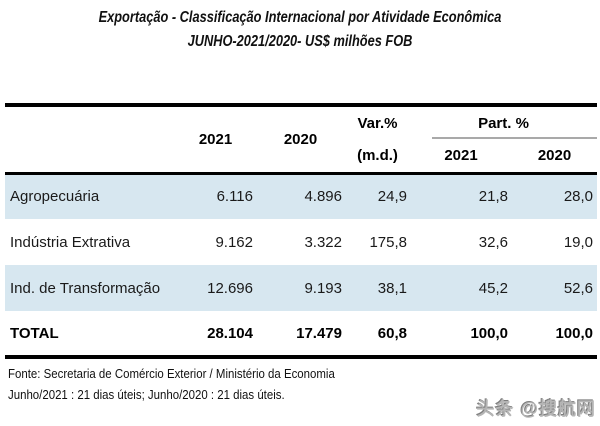  What do you see at coordinates (55, 197) in the screenshot?
I see `cell-label: Agropecuária` at bounding box center [55, 197].